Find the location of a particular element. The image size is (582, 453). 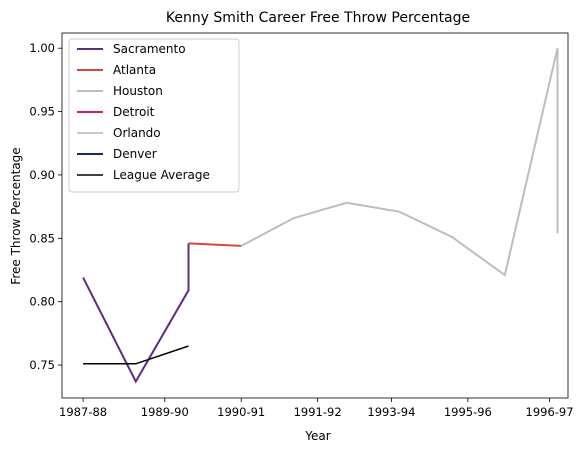

x-tick-label: 1996-97 is located at coordinates (550, 412).